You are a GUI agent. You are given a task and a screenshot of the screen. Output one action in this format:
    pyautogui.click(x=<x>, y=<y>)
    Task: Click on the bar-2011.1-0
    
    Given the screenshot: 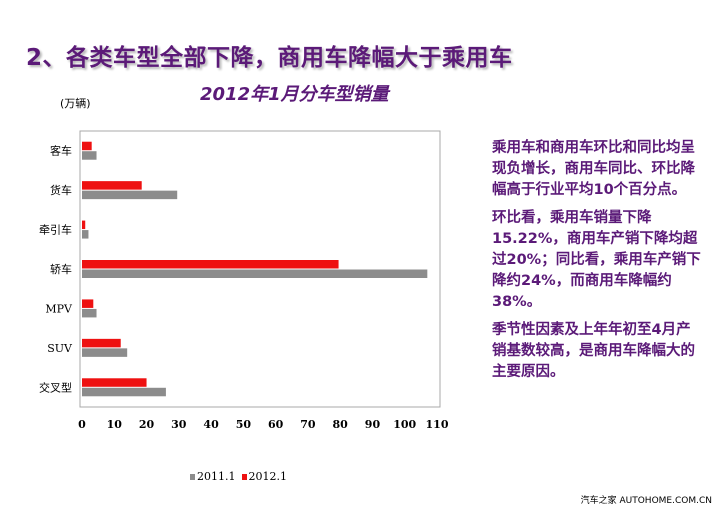 What is the action you would take?
    pyautogui.click(x=89, y=155)
    